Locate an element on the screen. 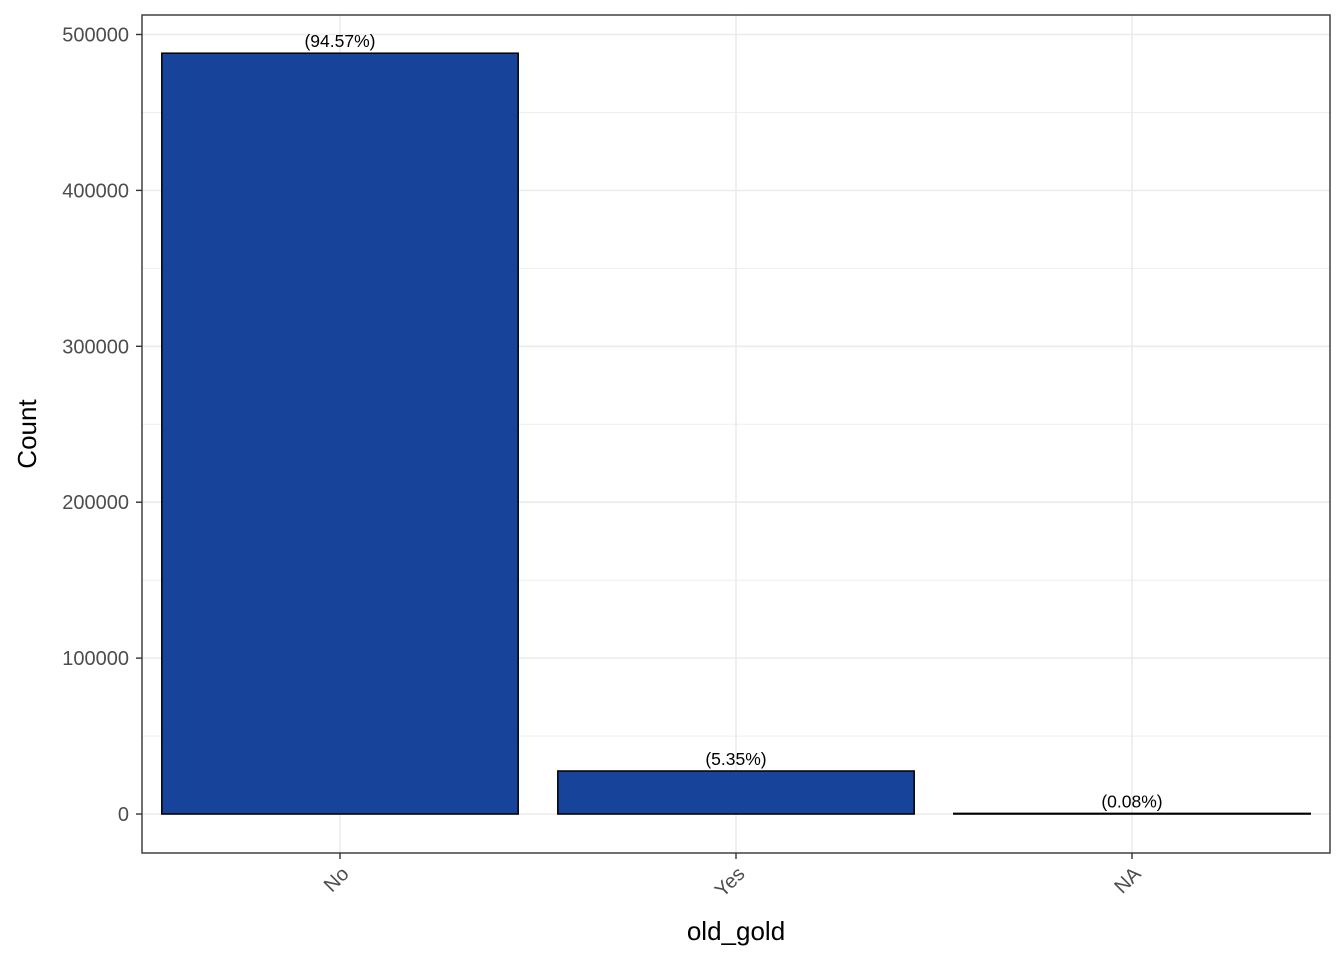  x-axis: No Yes NA is located at coordinates (733, 877).